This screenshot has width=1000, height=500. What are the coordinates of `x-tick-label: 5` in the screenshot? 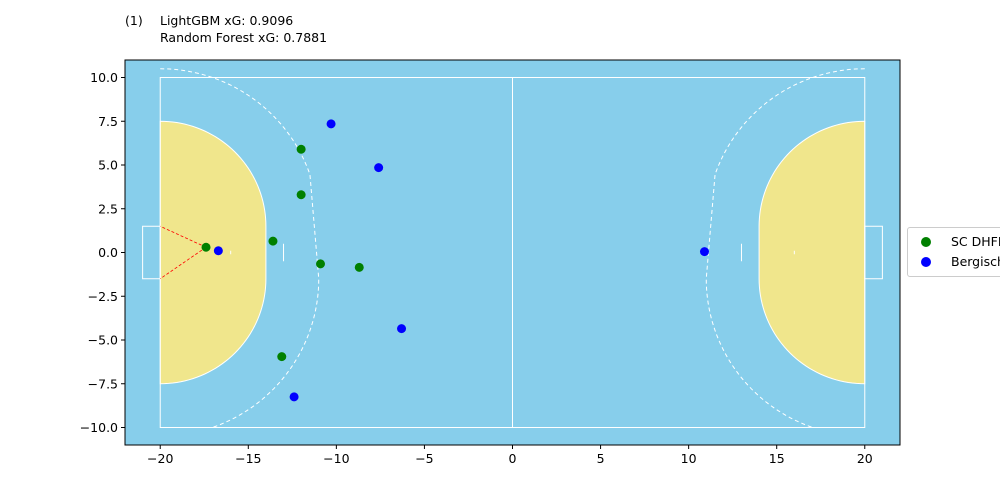 It's located at (601, 458).